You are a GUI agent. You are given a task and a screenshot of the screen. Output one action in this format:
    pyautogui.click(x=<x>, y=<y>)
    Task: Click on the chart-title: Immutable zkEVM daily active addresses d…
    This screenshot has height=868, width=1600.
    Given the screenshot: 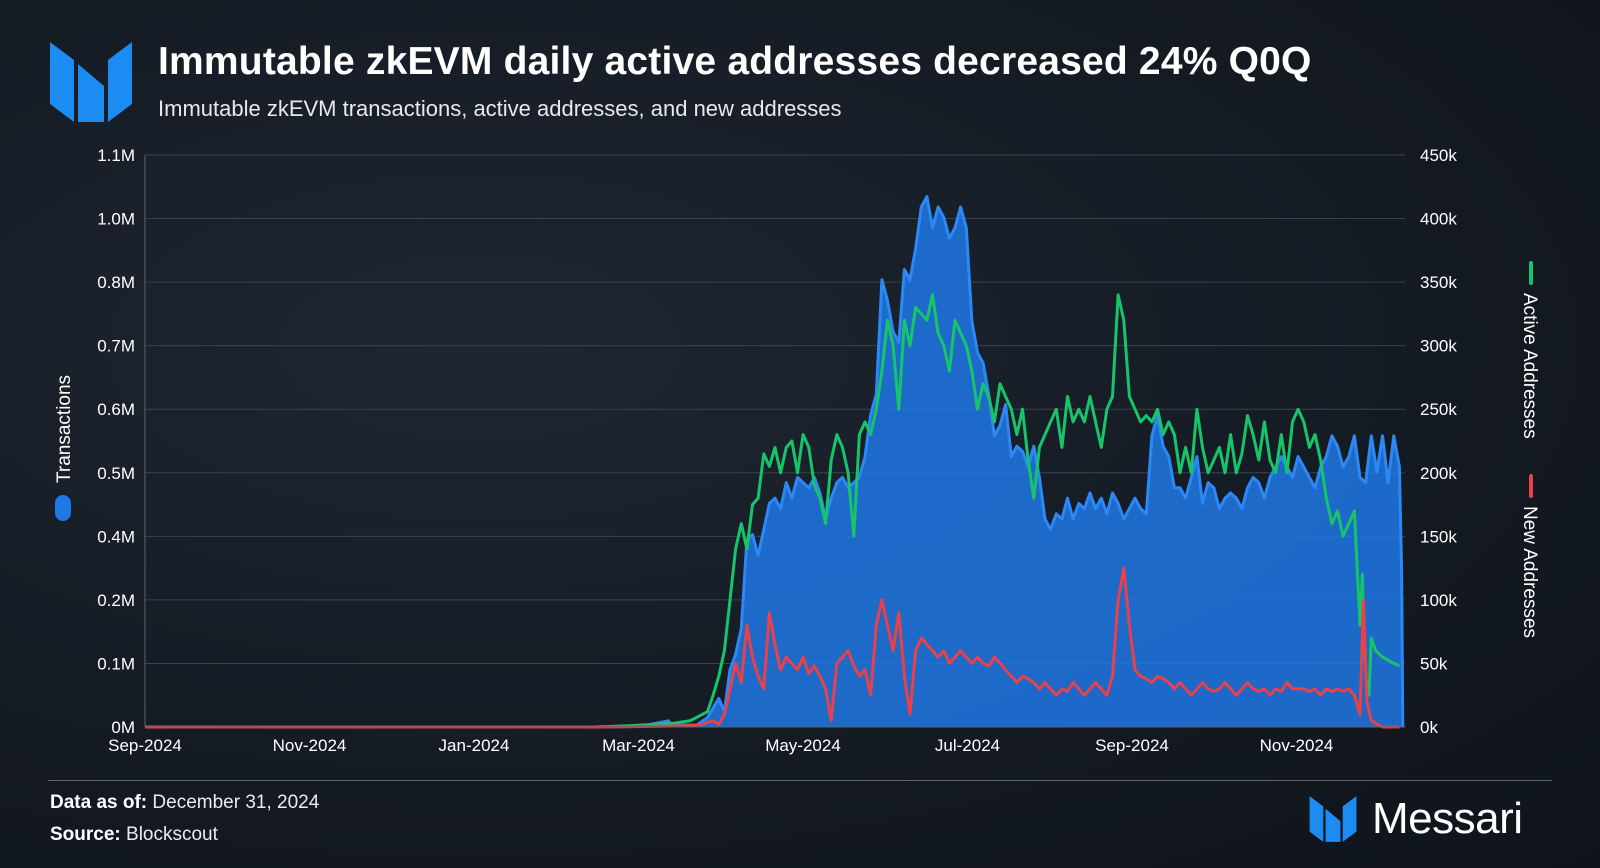 What is the action you would take?
    pyautogui.click(x=735, y=61)
    